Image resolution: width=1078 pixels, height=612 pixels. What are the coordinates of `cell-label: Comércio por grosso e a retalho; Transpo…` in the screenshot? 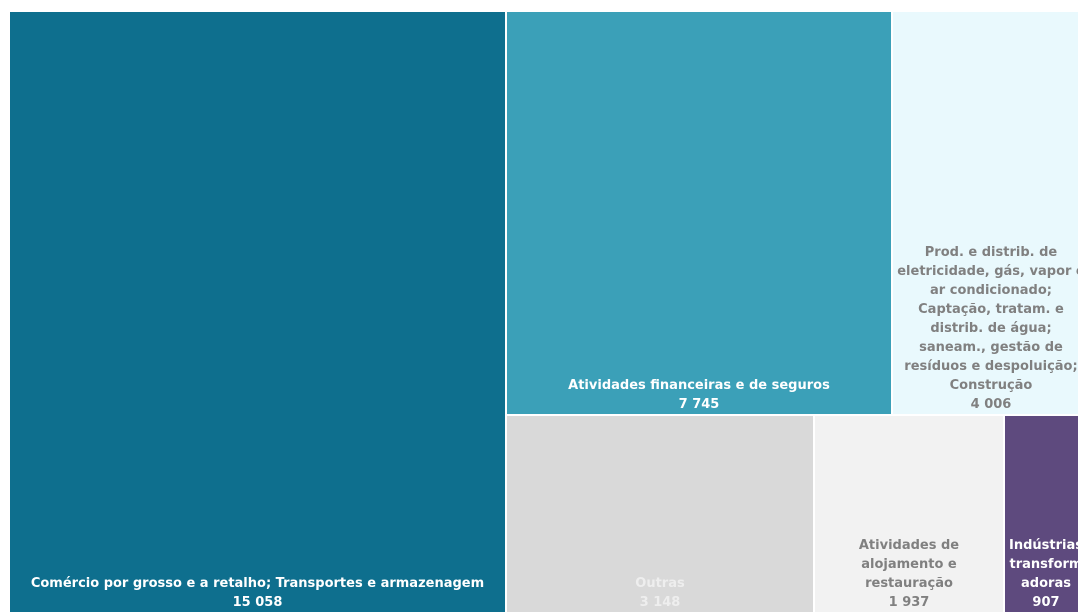 It's located at (257, 583).